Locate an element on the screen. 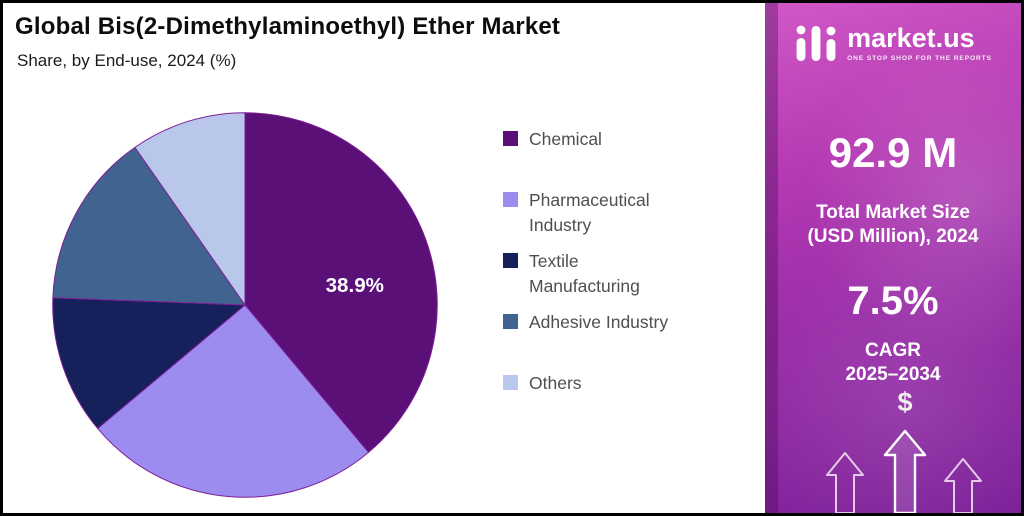 This screenshot has height=516, width=1024. legend-label: Pharmaceutical Industry is located at coordinates (589, 212).